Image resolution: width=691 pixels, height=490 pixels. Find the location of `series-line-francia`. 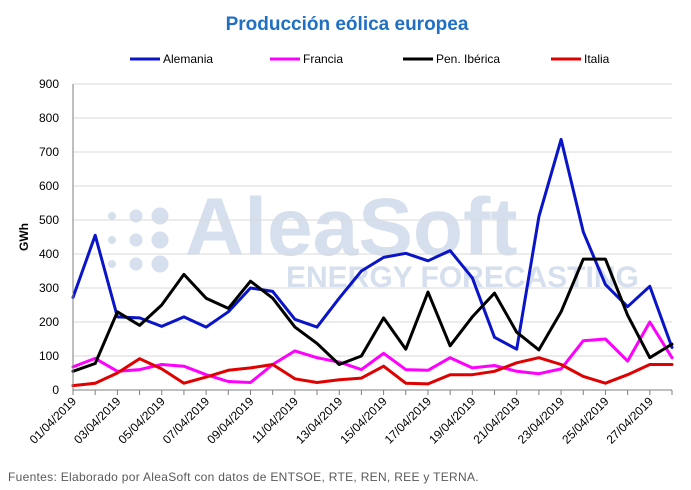

series-line-francia is located at coordinates (372, 352).